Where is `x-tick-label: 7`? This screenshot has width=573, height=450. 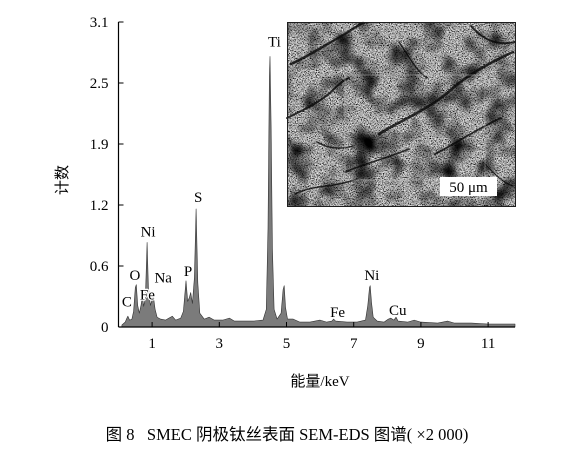
x-tick-label: 7 is located at coordinates (354, 344).